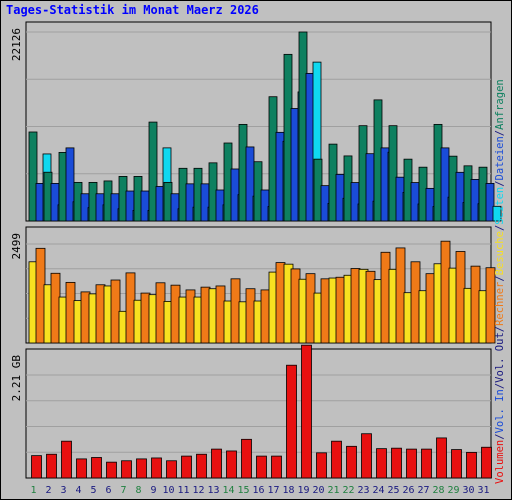  Describe the element at coordinates (288, 490) in the screenshot. I see `day-label: 18` at that location.